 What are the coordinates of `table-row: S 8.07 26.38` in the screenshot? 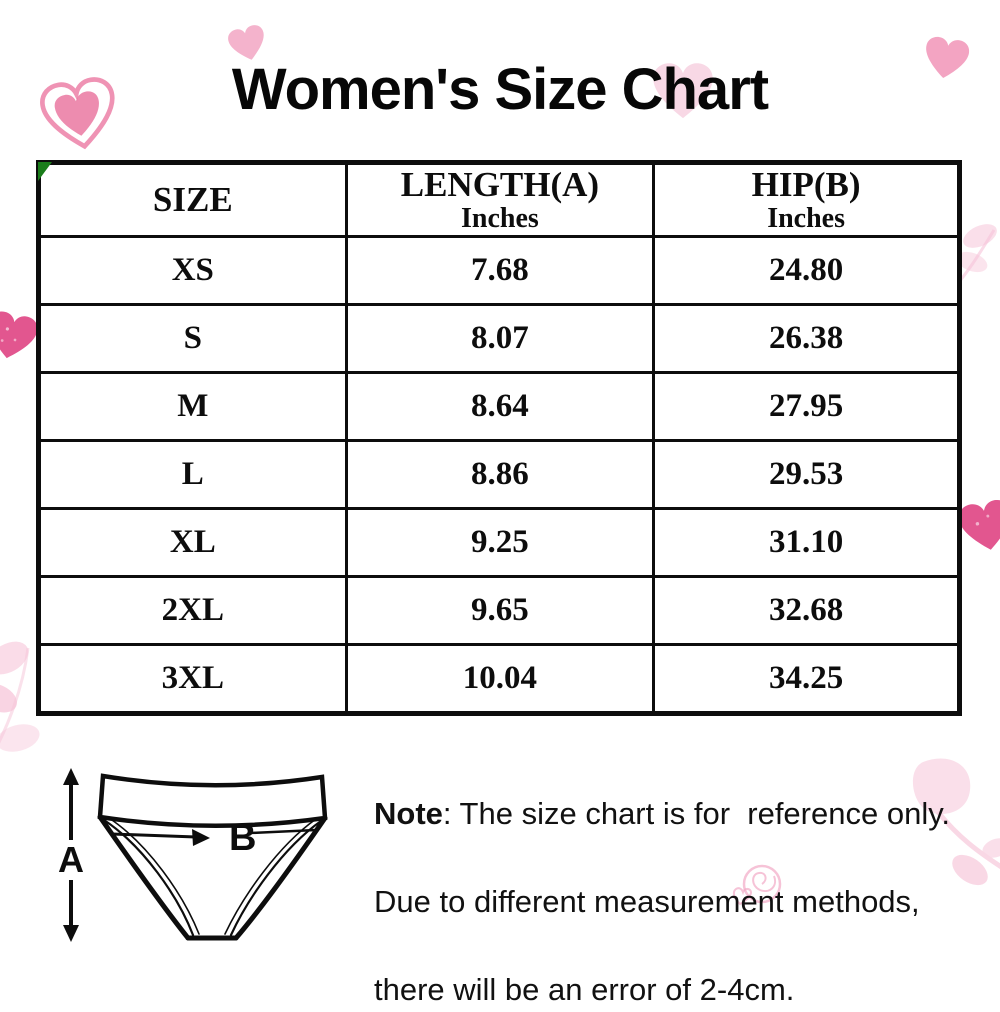 It's located at (499, 338).